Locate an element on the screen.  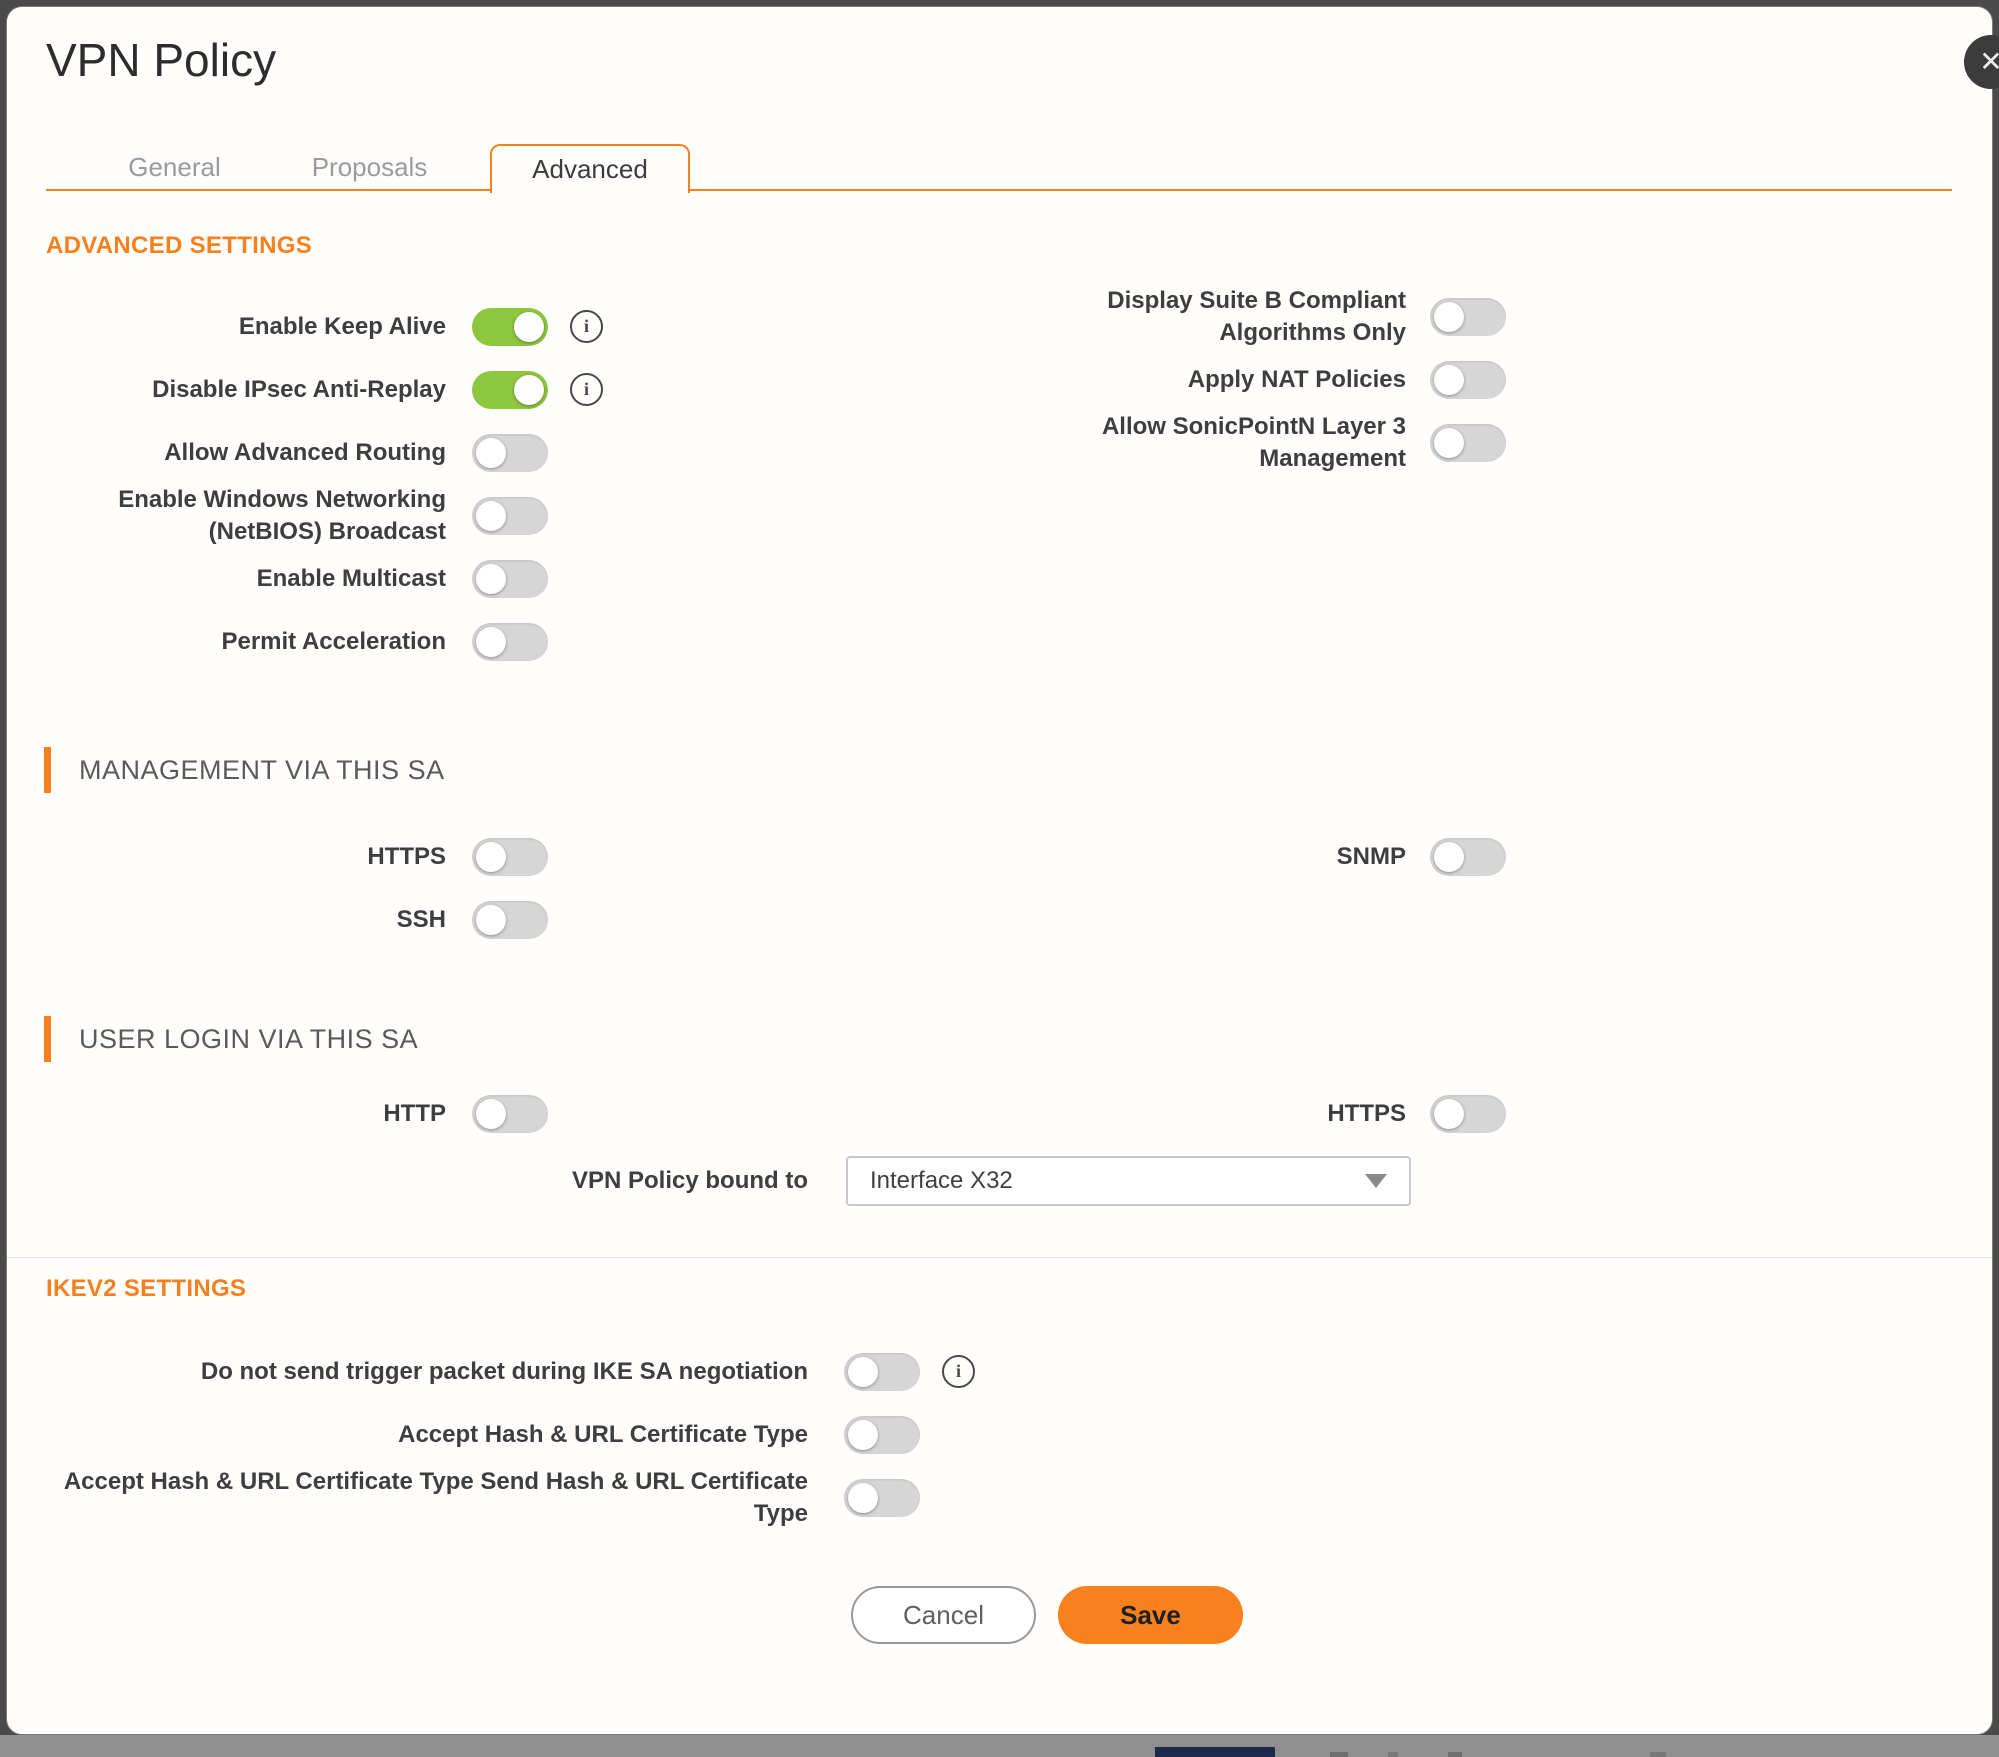
user-login-left-column: HTTP is located at coordinates (297, 1113).